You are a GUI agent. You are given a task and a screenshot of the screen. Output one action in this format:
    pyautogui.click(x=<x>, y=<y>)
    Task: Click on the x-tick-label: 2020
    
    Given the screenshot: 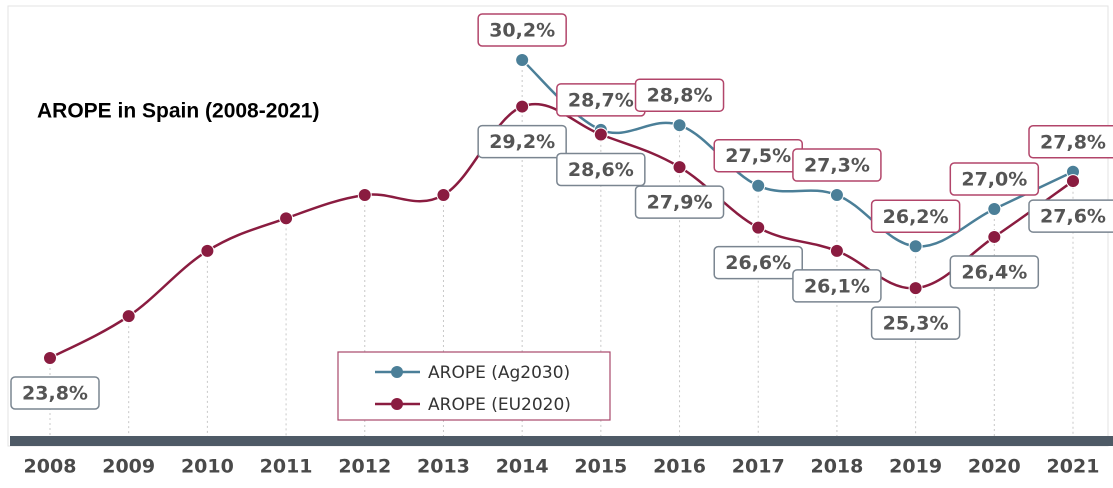 What is the action you would take?
    pyautogui.click(x=994, y=467)
    